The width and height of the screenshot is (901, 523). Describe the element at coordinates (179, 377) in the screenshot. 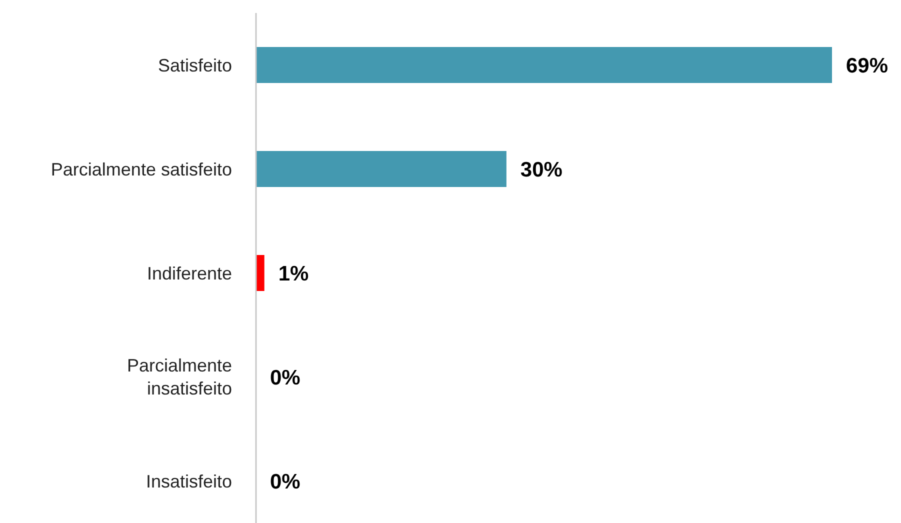

I see `y-tick-label: Parcialmente insatisfeito` at that location.